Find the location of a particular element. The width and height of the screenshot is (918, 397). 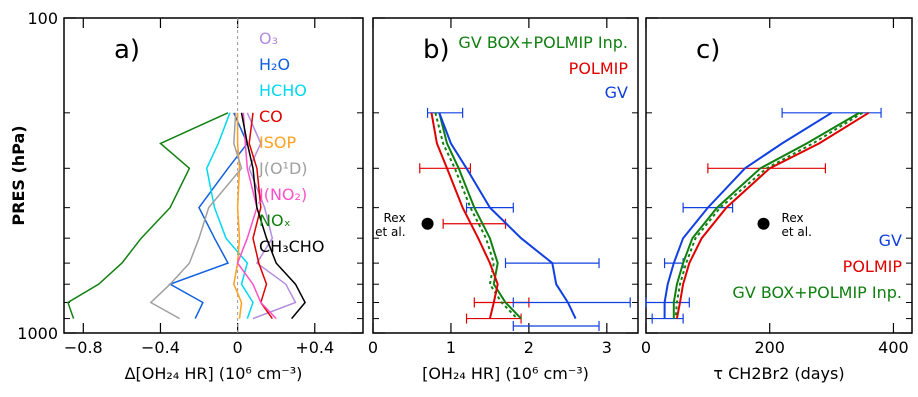

panel-label: a) is located at coordinates (127, 50).